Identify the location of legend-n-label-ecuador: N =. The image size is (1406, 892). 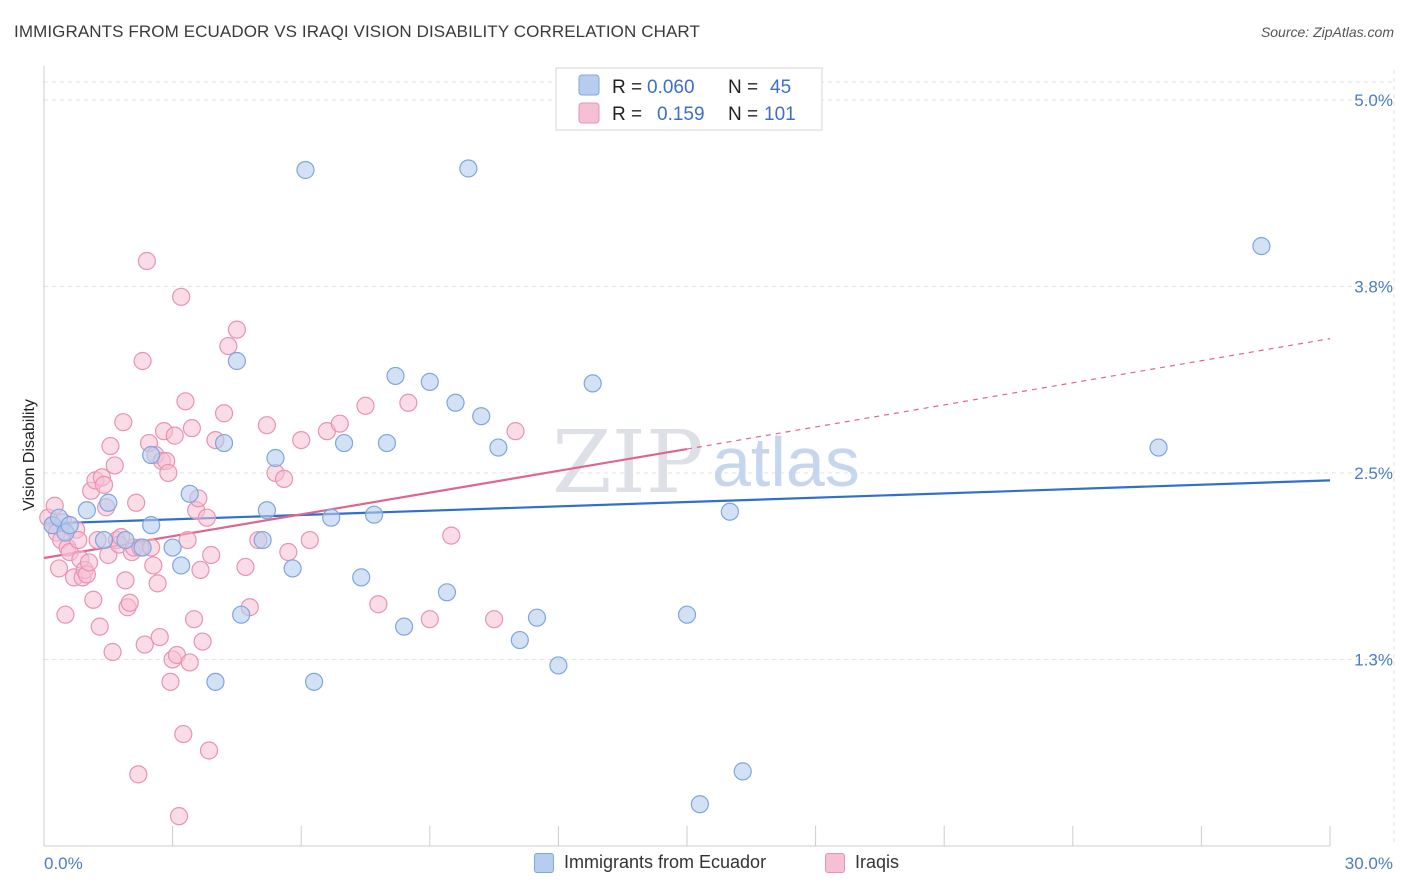
(743, 87).